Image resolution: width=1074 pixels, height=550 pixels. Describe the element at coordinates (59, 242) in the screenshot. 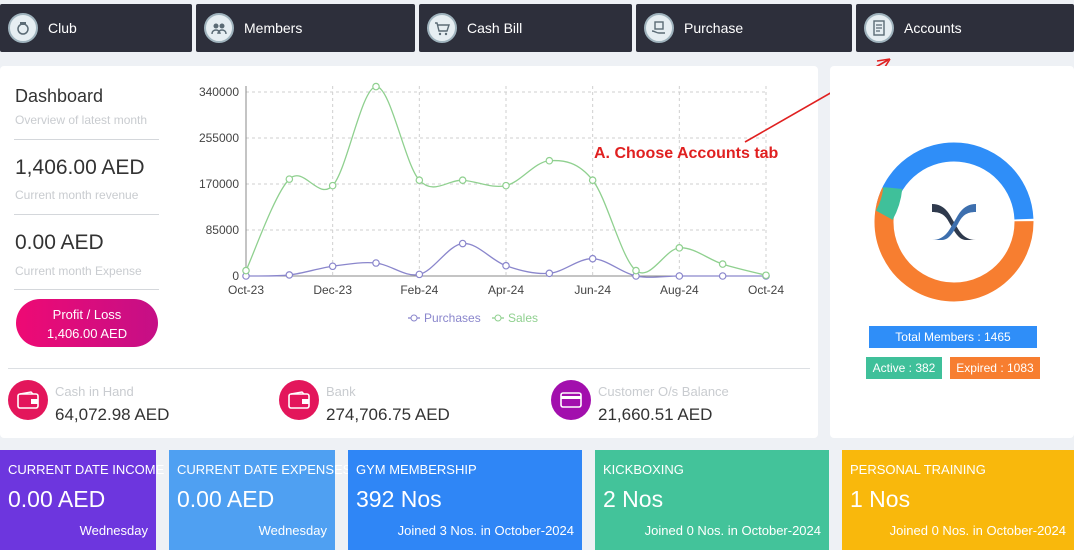

I see `expense-value: 0.00 AED` at that location.